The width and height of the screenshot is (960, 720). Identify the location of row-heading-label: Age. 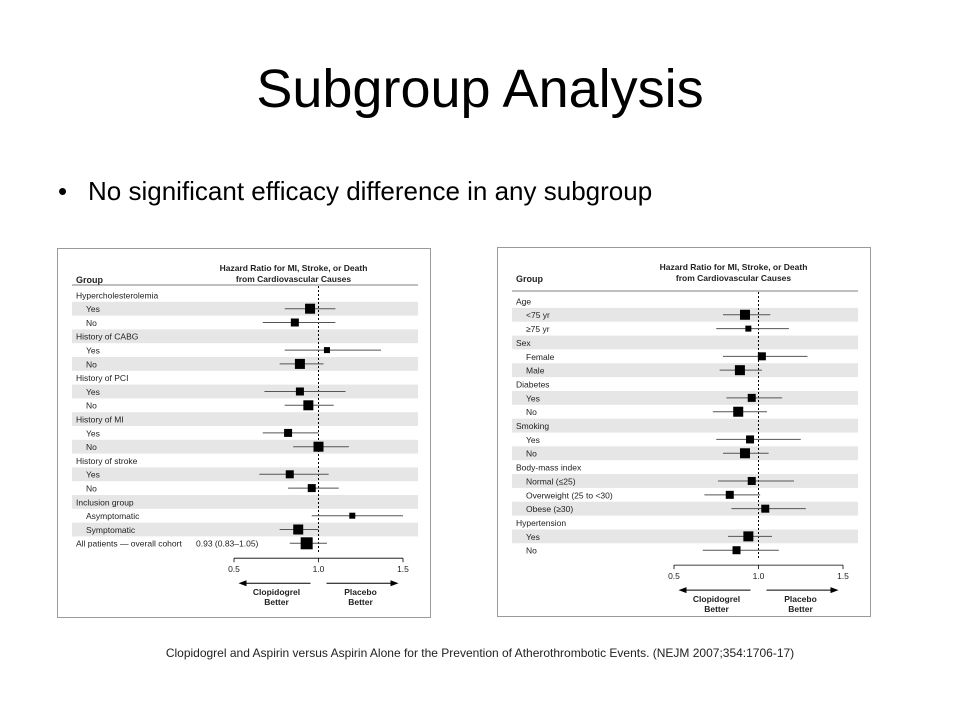
(523, 301).